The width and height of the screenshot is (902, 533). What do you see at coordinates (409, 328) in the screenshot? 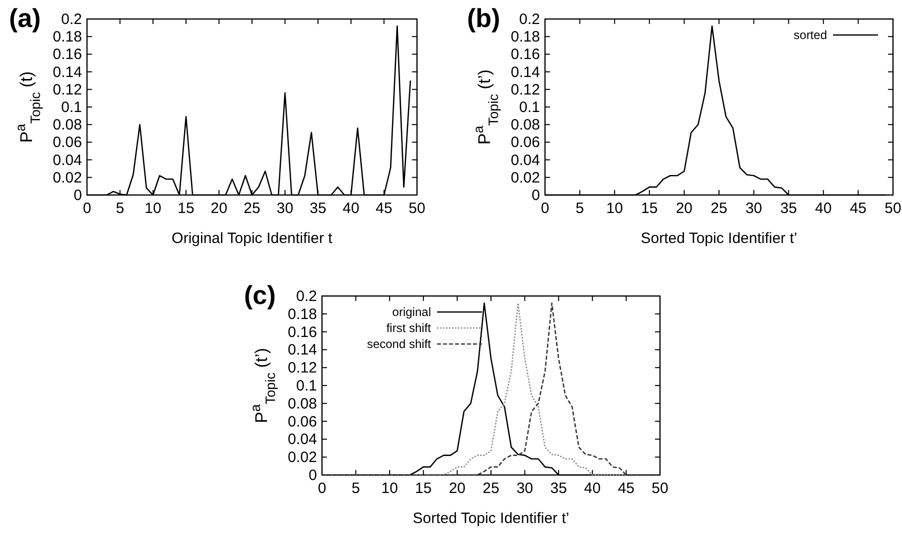
I see `legend-label: first shift` at bounding box center [409, 328].